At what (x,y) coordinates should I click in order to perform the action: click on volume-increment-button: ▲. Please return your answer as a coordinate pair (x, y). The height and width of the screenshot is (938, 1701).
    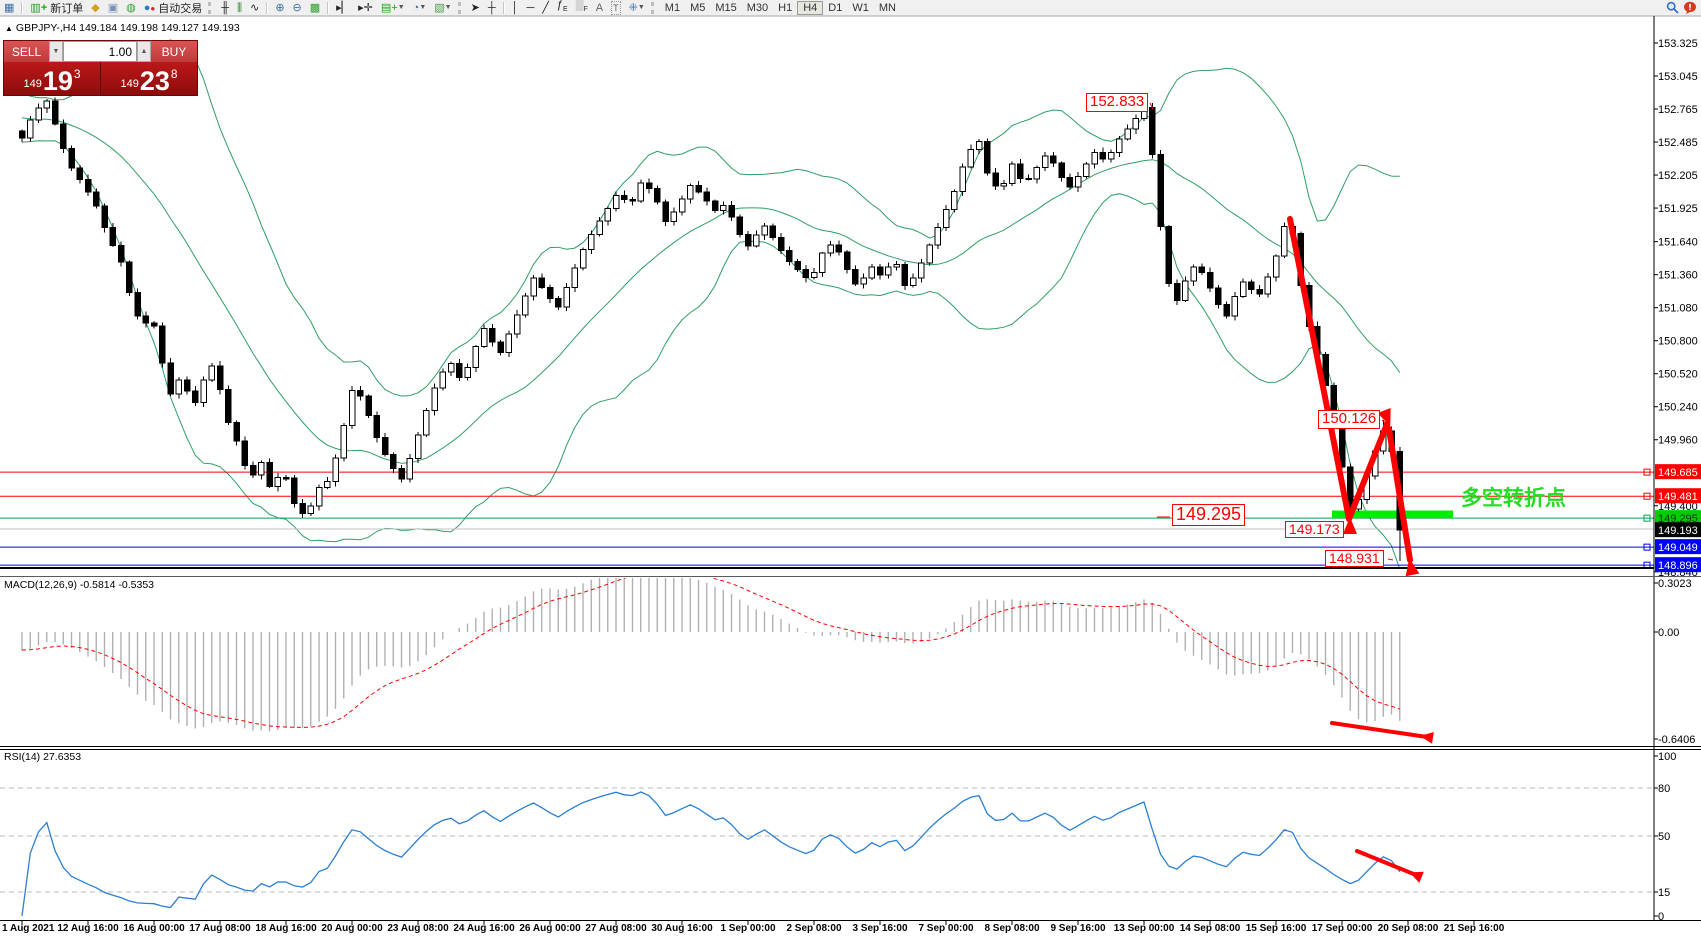
    Looking at the image, I should click on (144, 51).